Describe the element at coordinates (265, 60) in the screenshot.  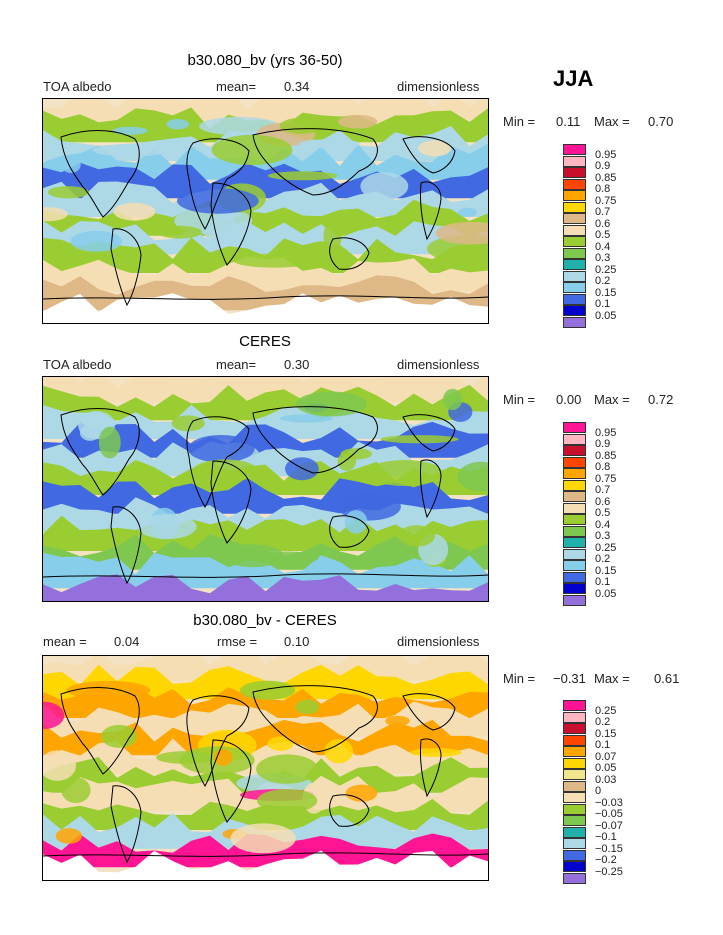
I see `panel1-title: b30.080_bv (yrs 36-50)` at that location.